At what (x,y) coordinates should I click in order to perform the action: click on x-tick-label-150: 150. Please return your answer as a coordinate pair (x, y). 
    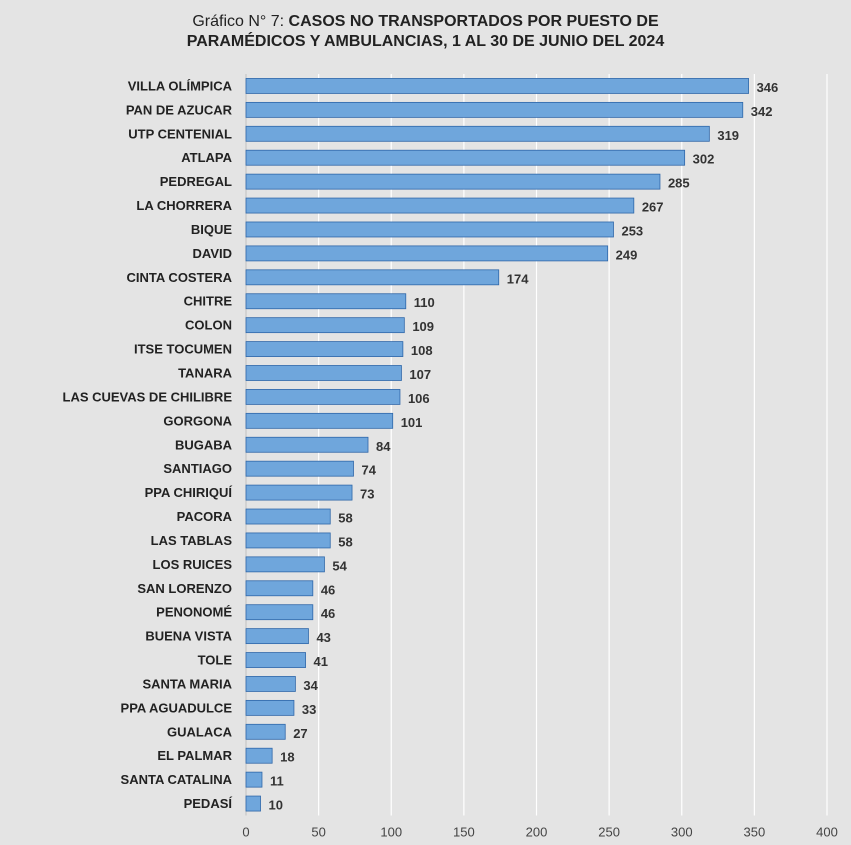
    Looking at the image, I should click on (464, 832).